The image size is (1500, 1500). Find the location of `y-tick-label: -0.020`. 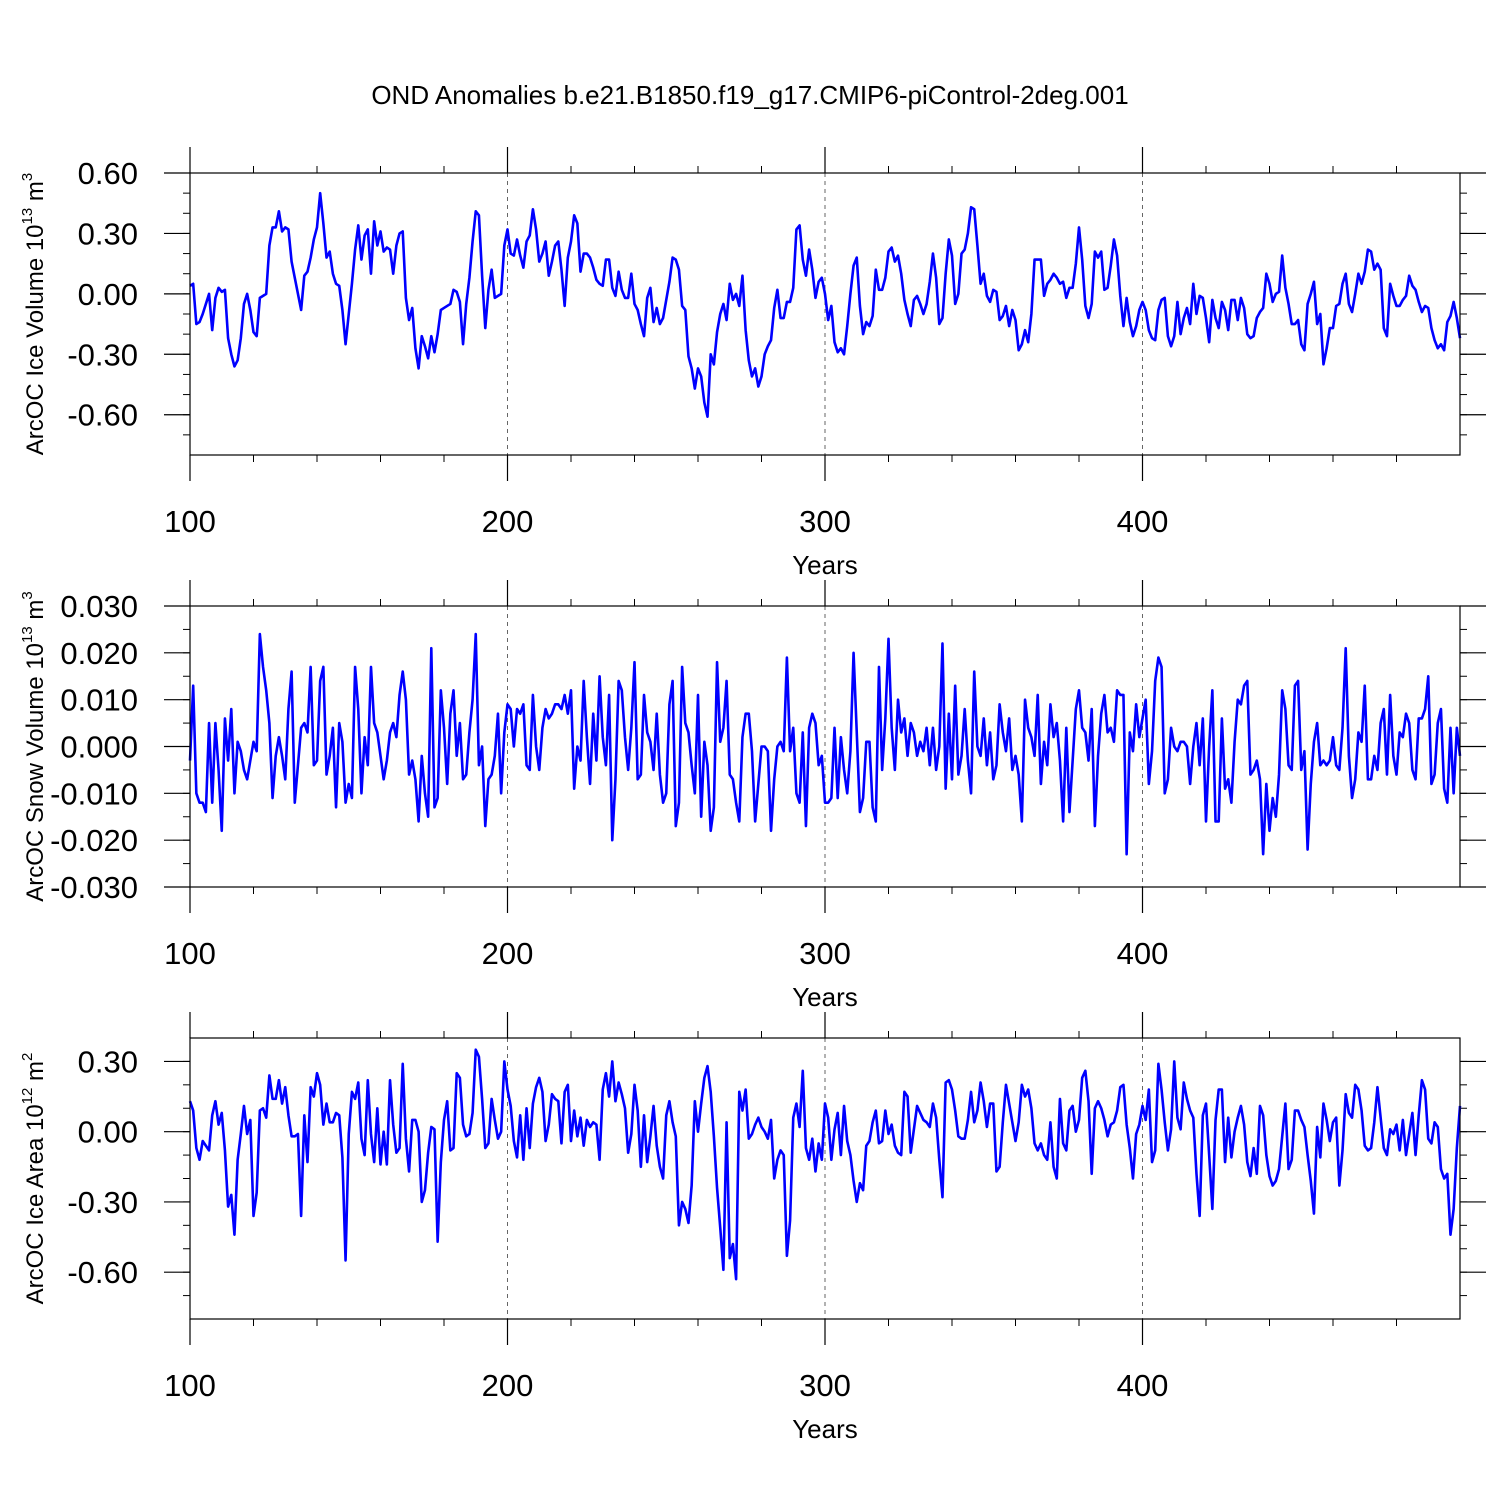

y-tick-label: -0.020 is located at coordinates (94, 840).